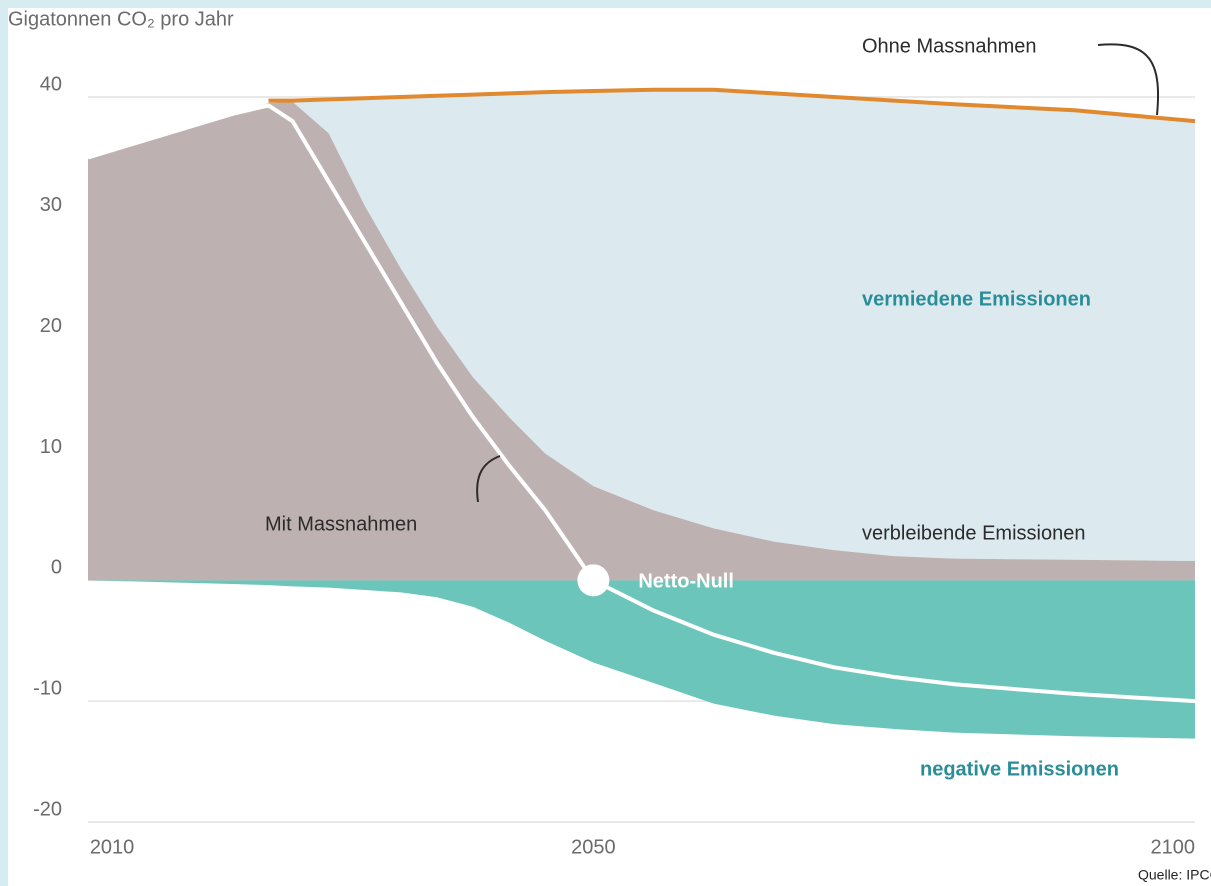 This screenshot has height=886, width=1211. Describe the element at coordinates (1174, 875) in the screenshot. I see `source: Quelle: IPCC` at that location.